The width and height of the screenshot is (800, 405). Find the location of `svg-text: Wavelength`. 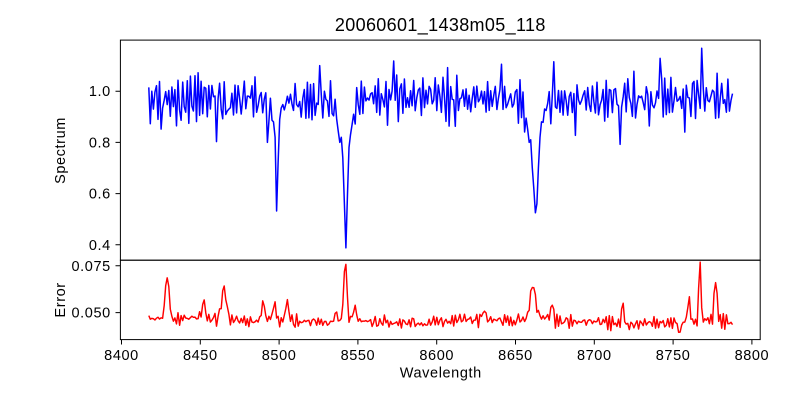

svg-text: Wavelength is located at coordinates (441, 374).